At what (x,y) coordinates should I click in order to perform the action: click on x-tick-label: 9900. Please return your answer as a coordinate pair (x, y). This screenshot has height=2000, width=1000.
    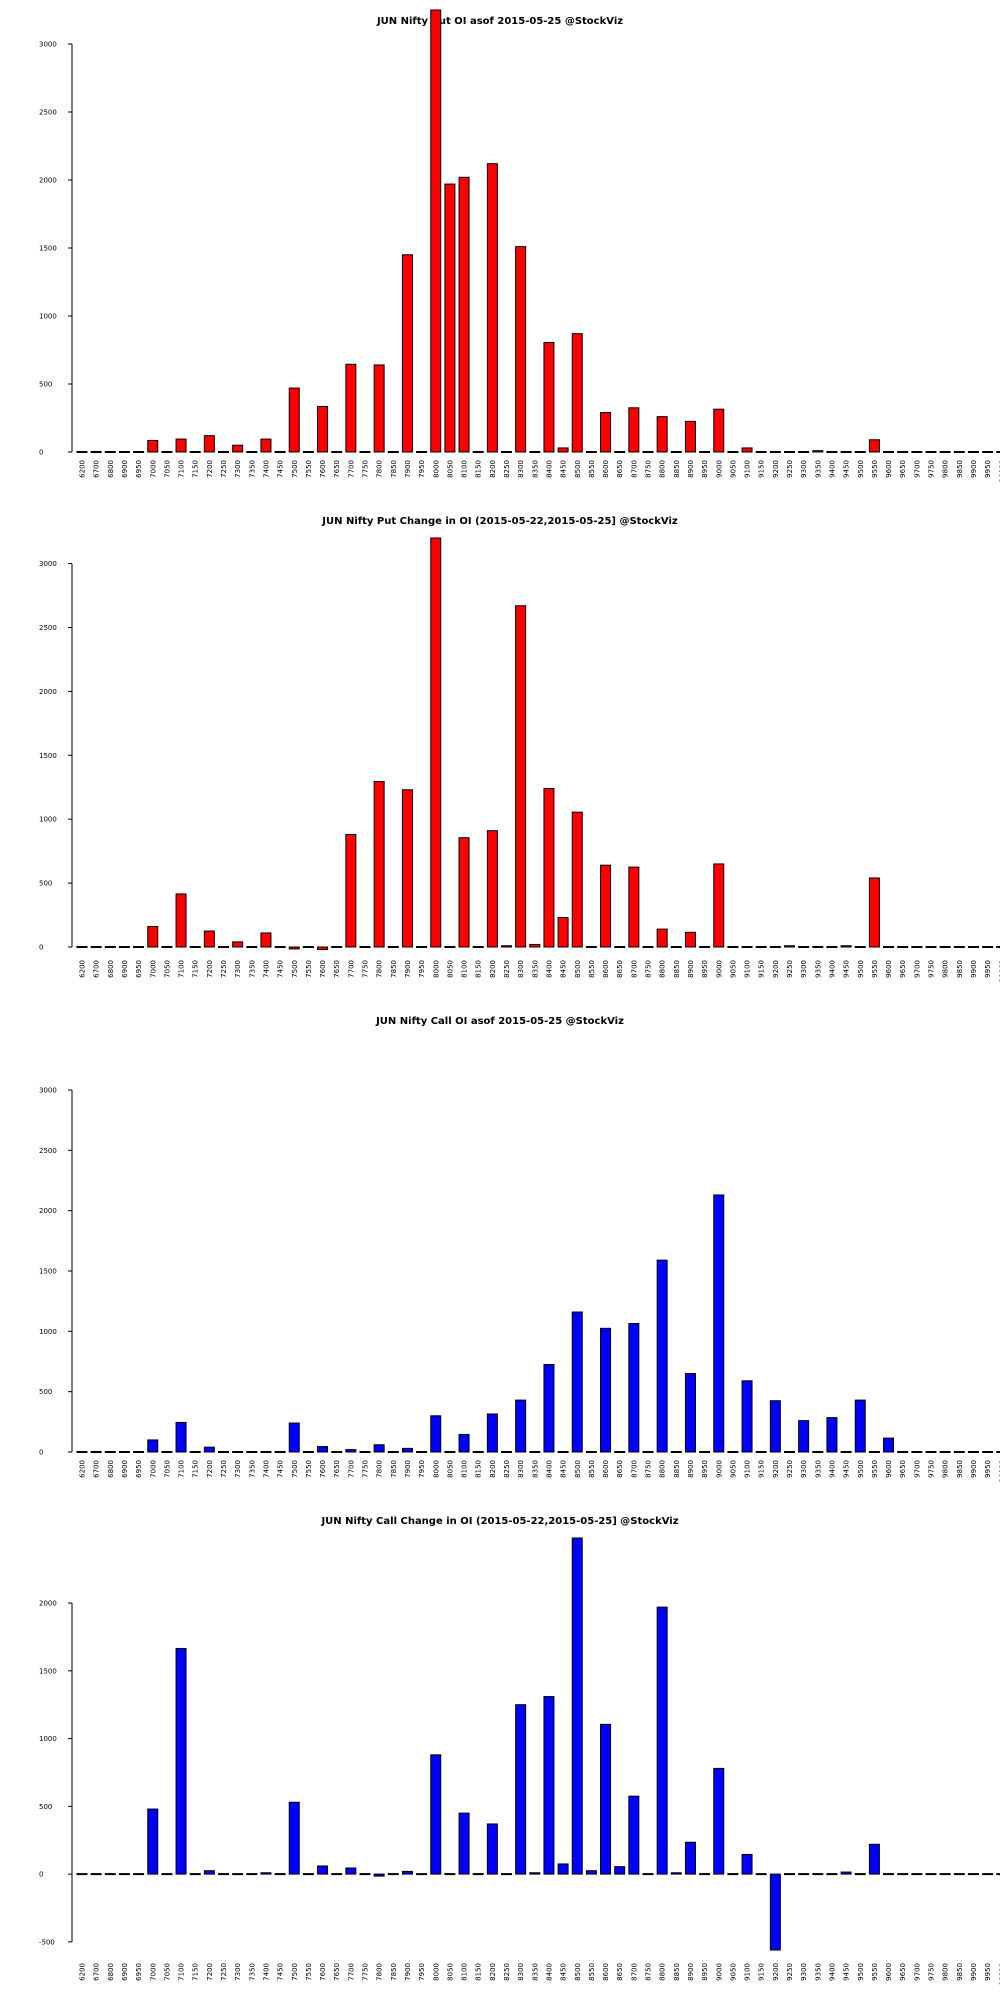
    Looking at the image, I should click on (974, 1972).